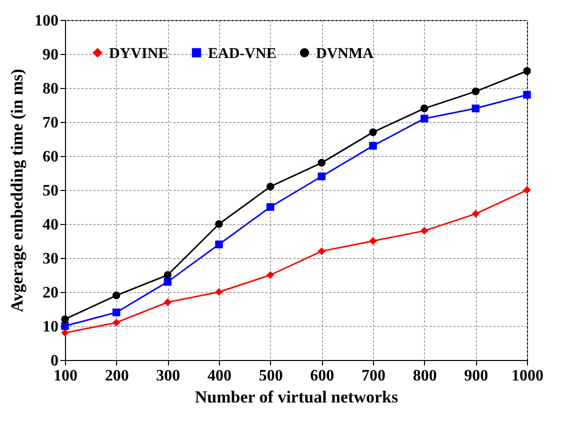 Image resolution: width=574 pixels, height=422 pixels. What do you see at coordinates (50, 259) in the screenshot?
I see `y-tick-label: 30` at bounding box center [50, 259].